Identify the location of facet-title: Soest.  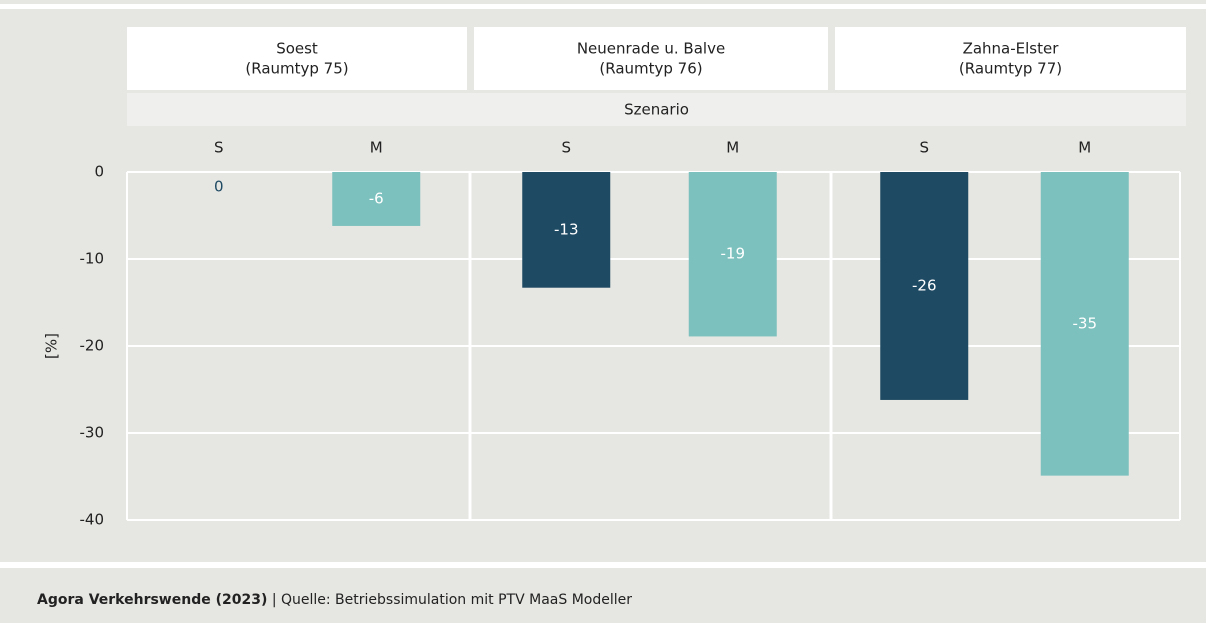
(297, 49).